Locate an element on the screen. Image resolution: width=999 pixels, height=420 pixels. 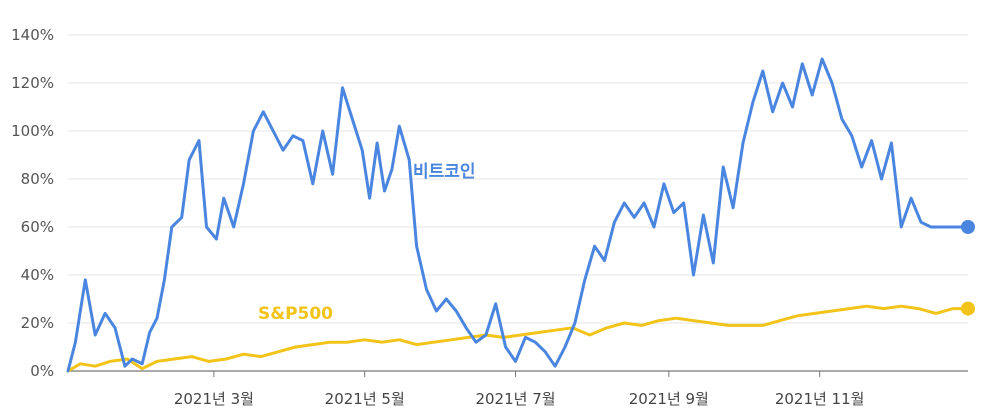
y-tick-label: 0% is located at coordinates (42, 371).